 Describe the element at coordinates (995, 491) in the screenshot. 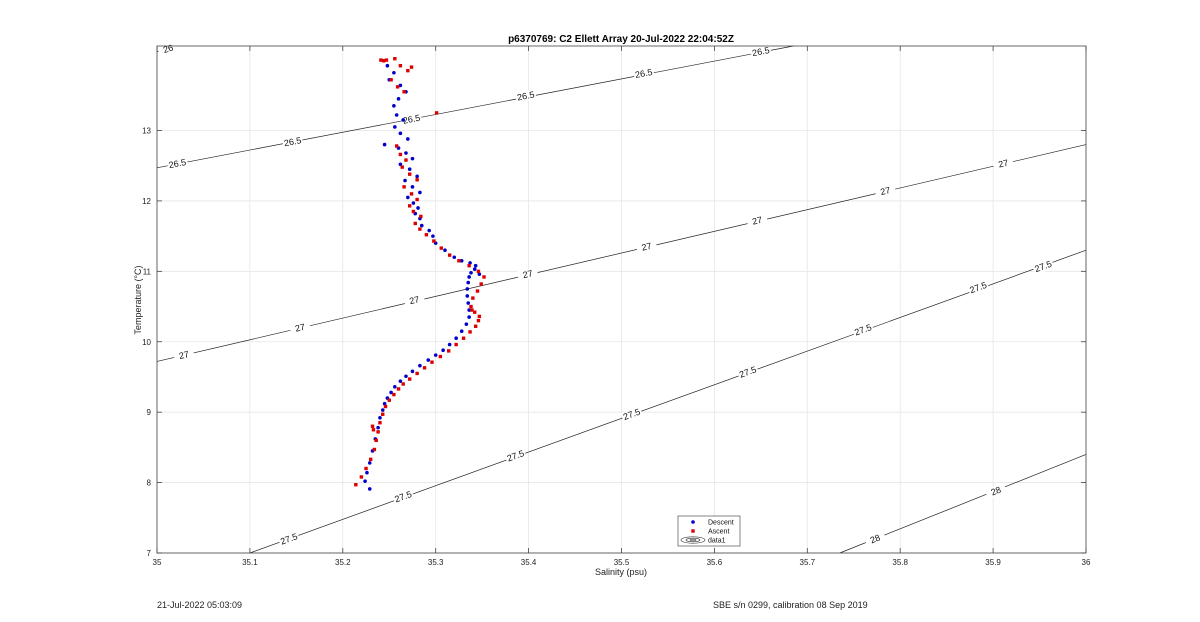

I see `contour-label: 28` at that location.